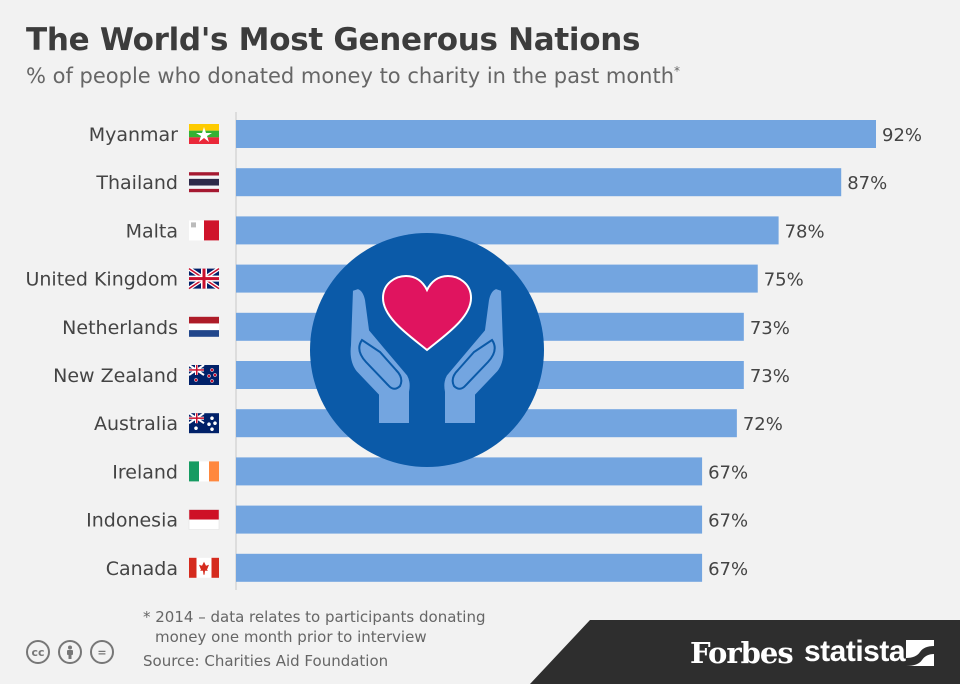 Image resolution: width=960 pixels, height=684 pixels. Describe the element at coordinates (204, 519) in the screenshot. I see `indonesia-flag-icon` at that location.